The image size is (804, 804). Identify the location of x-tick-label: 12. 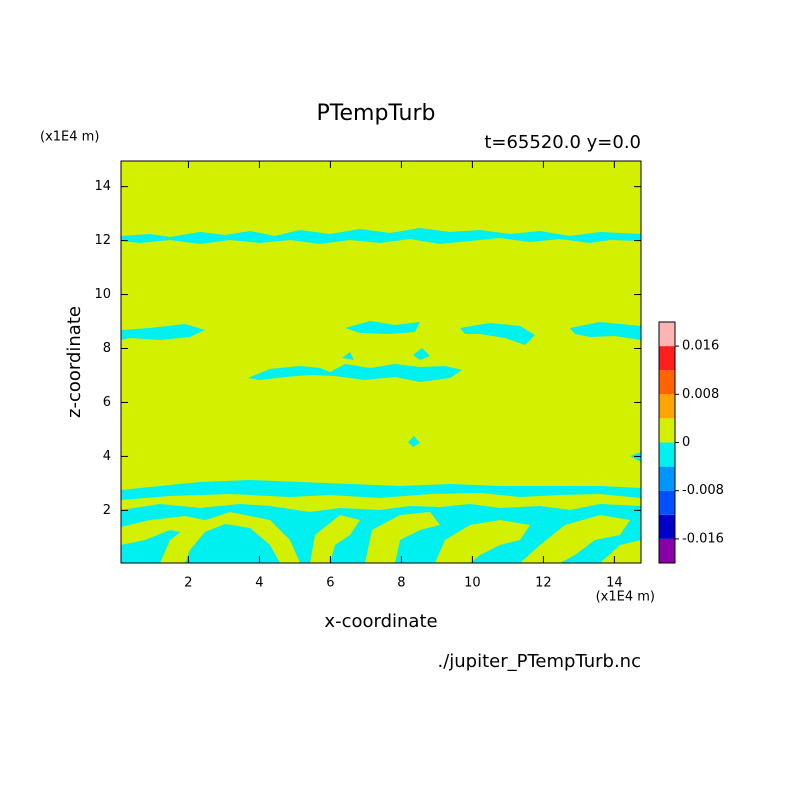
(543, 583).